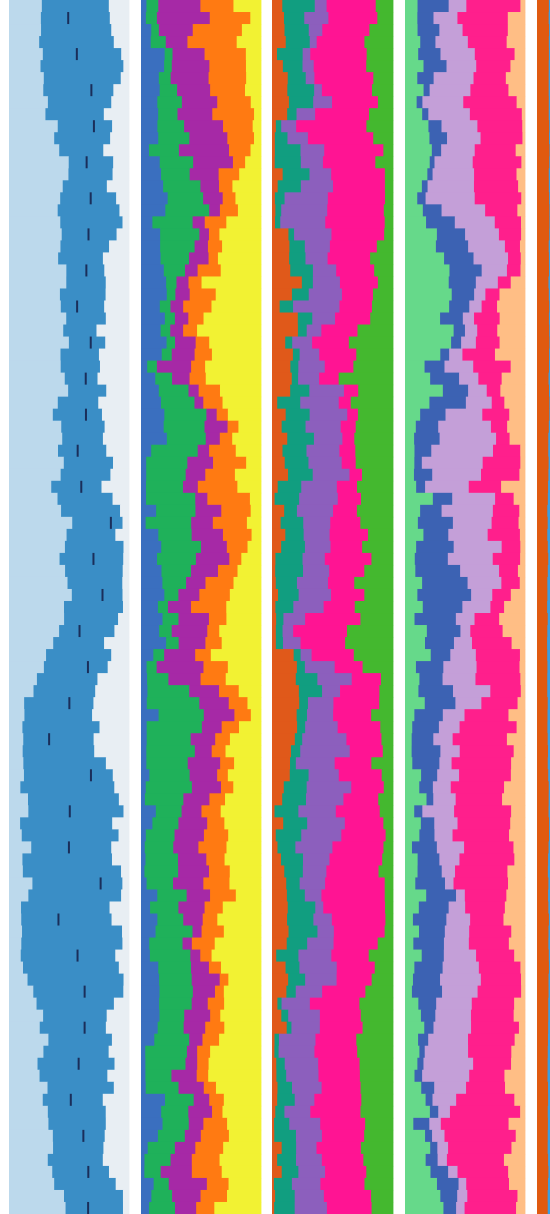  I want to click on bar-segment-p4-r94-s5, so click(517, 1124).